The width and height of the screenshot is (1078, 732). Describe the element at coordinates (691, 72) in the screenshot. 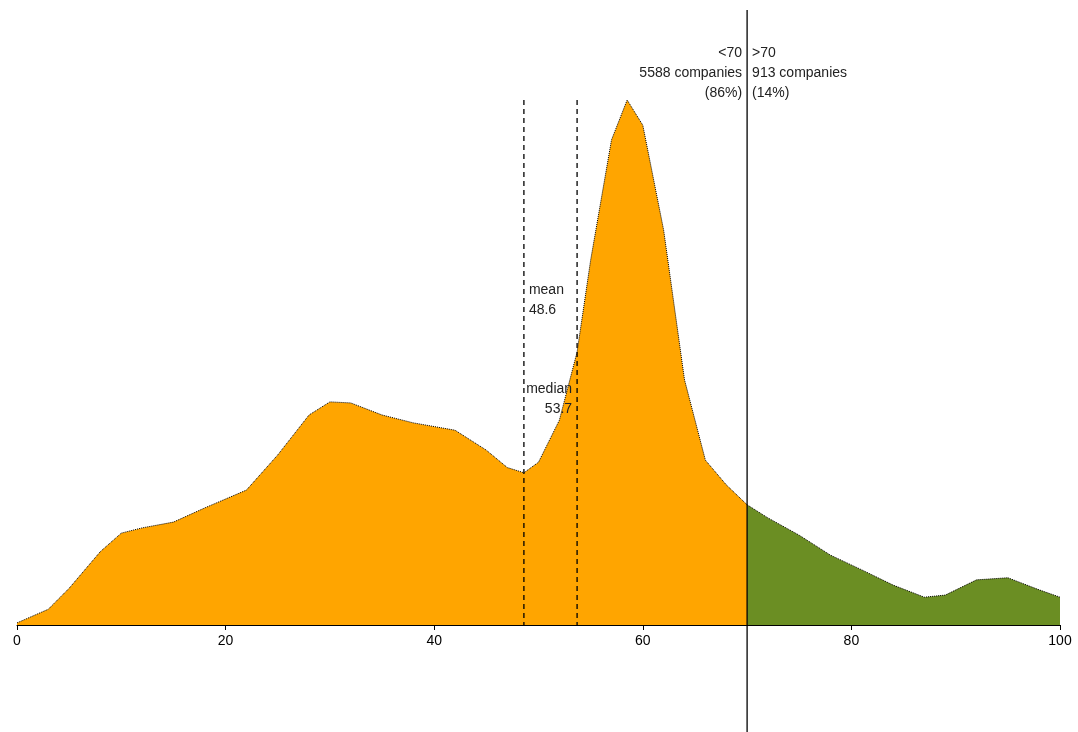

I see `annotation: <70 5588 companies (86%)` at that location.